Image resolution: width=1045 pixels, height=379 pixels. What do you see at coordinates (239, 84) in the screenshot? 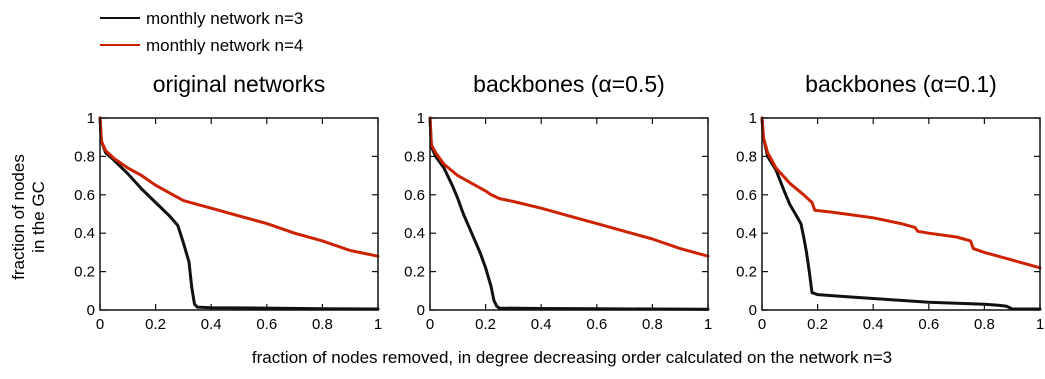
I see `panel-title: original networks` at bounding box center [239, 84].